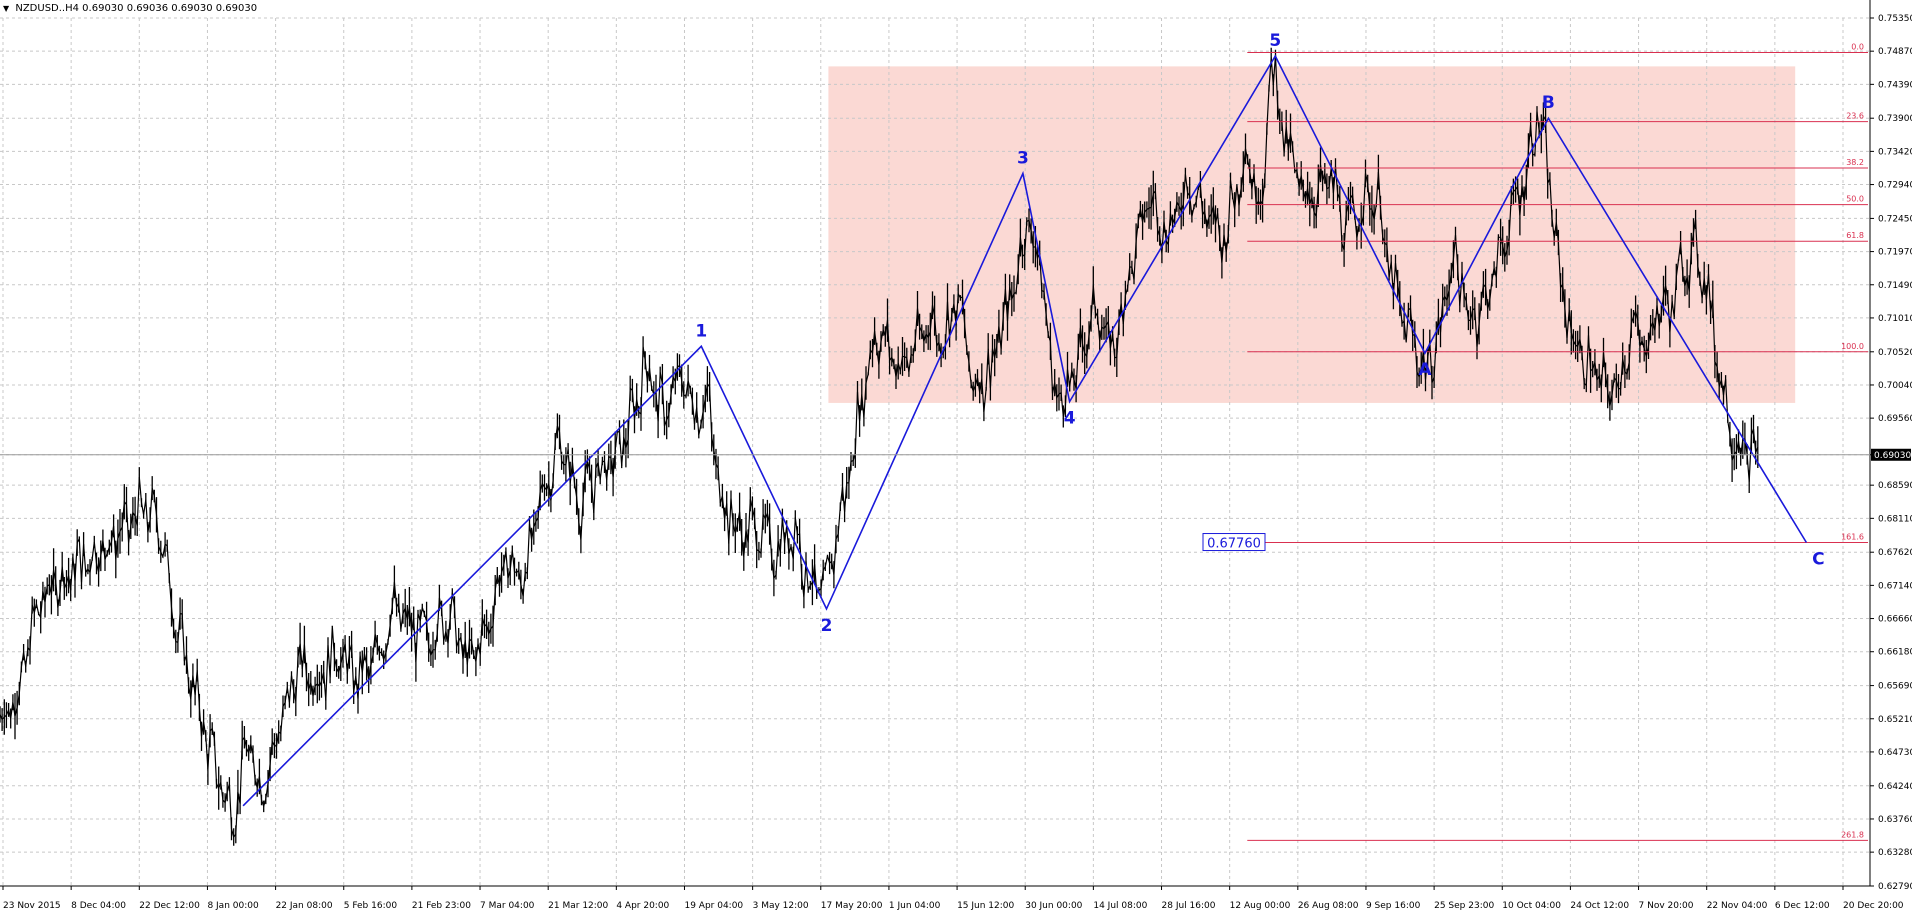  I want to click on fib-level-label: 261.8, so click(1852, 834).